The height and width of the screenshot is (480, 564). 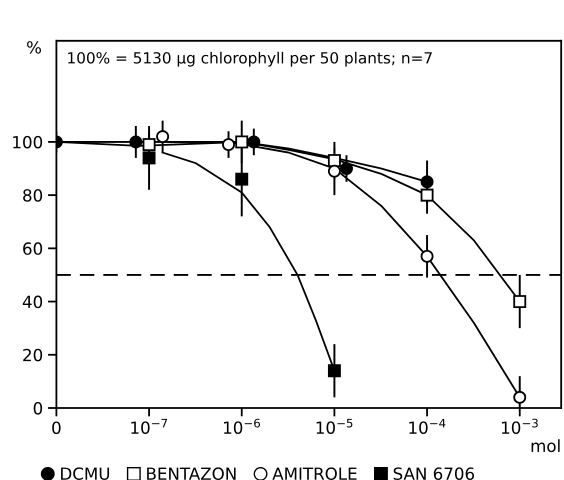 What do you see at coordinates (32, 355) in the screenshot?
I see `y-tick-label: 20` at bounding box center [32, 355].